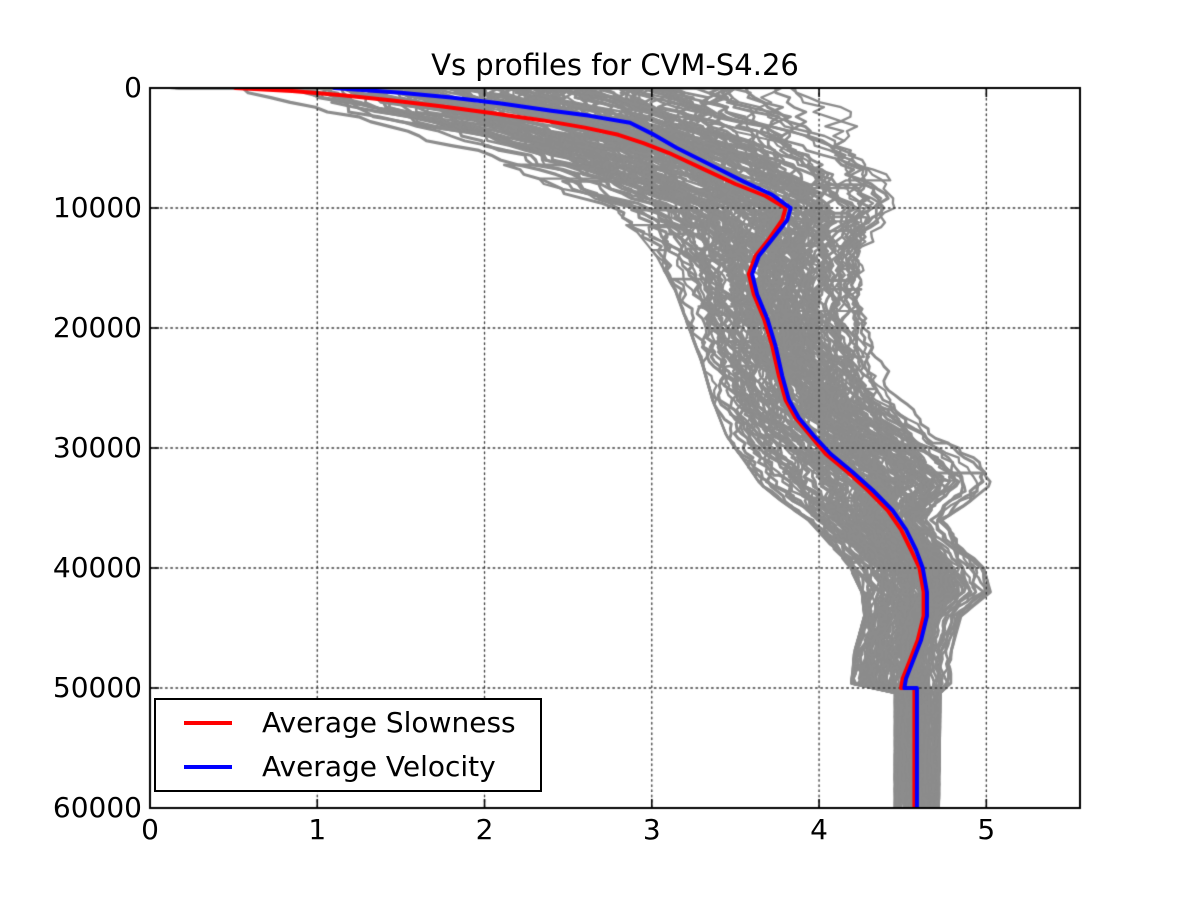 This screenshot has height=900, width=1200. Describe the element at coordinates (317, 829) in the screenshot. I see `x-tick-label: 1` at that location.